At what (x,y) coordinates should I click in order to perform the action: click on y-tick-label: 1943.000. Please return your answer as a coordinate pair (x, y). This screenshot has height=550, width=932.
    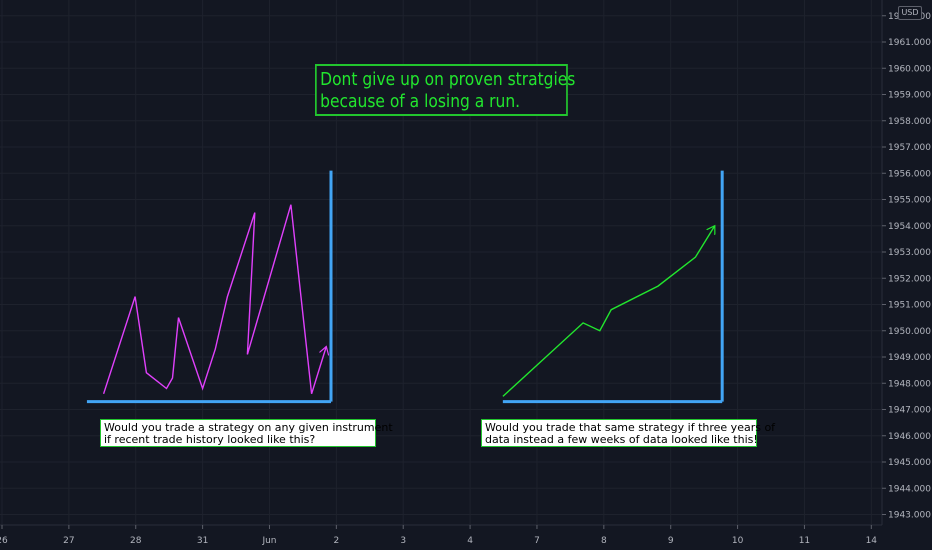
    Looking at the image, I should click on (909, 516).